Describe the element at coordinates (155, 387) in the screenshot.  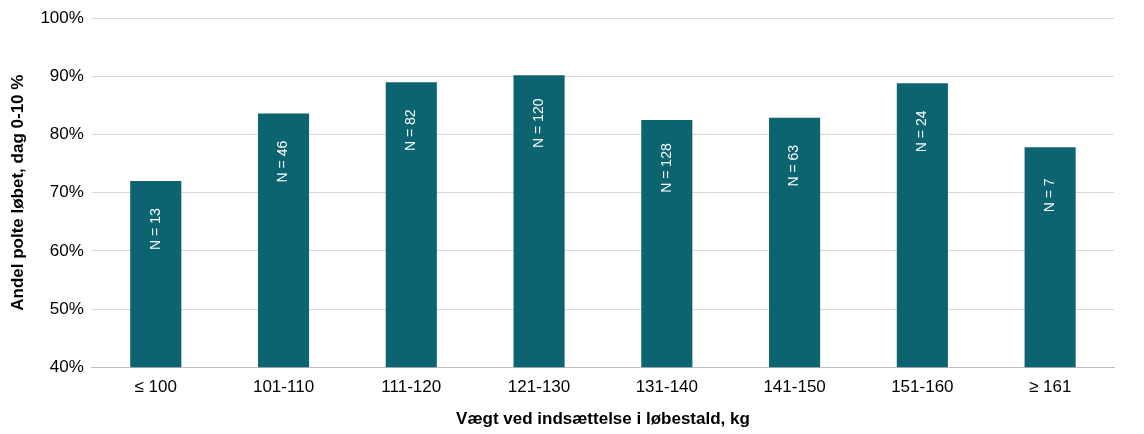
I see `x-tick-label: ≤ 100` at that location.